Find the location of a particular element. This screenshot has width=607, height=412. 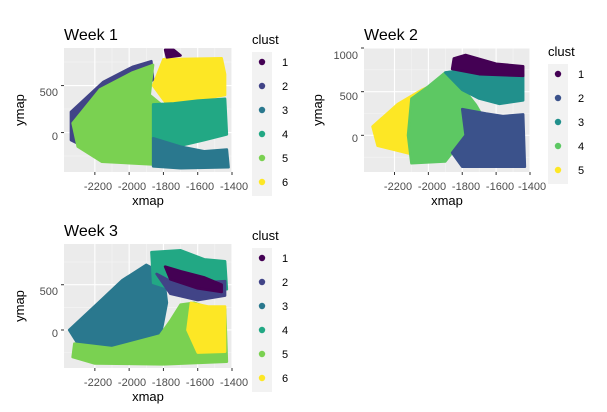

legend: clust 1 2 3 4 5 is located at coordinates (566, 114).